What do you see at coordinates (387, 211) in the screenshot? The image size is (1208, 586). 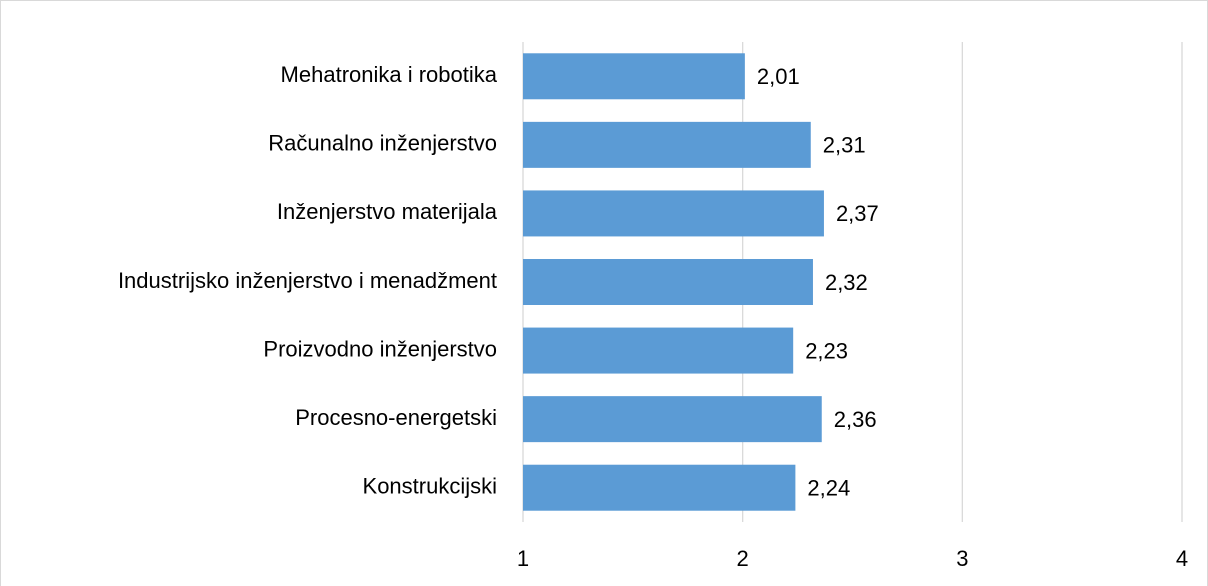 I see `y-tick-label: Inženjerstvo materijala` at bounding box center [387, 211].